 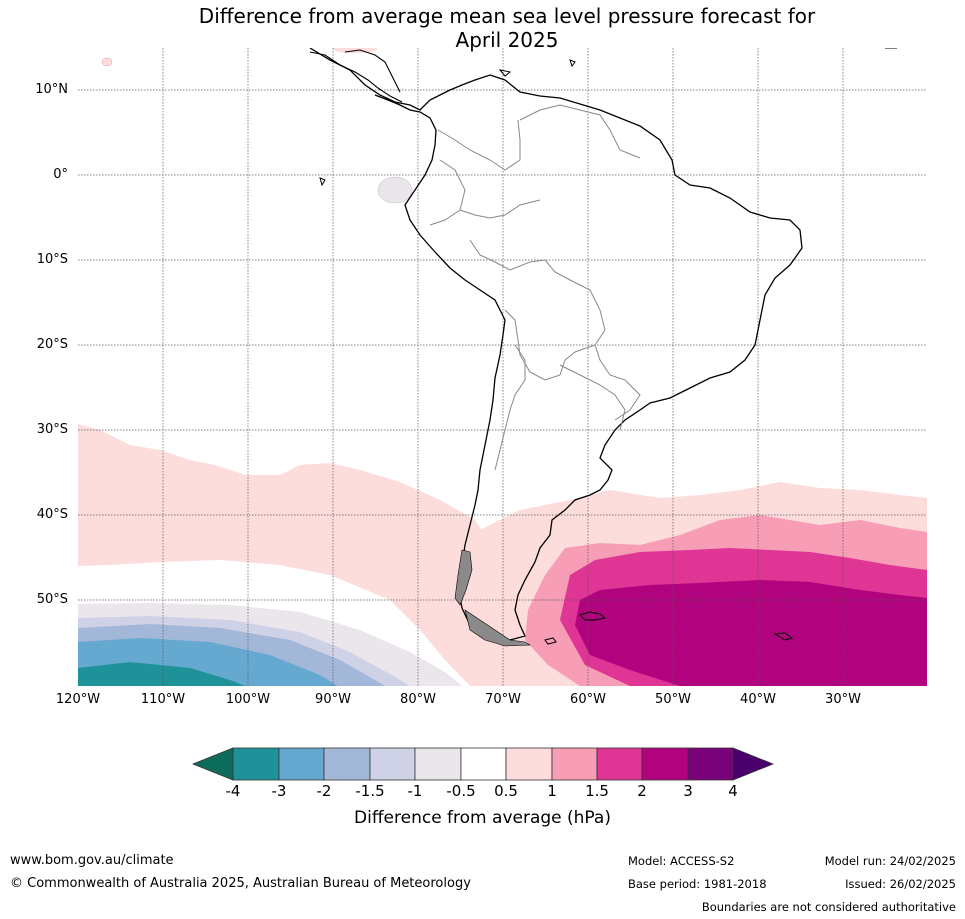 What do you see at coordinates (78, 699) in the screenshot?
I see `lon-label-120w: 120°W` at bounding box center [78, 699].